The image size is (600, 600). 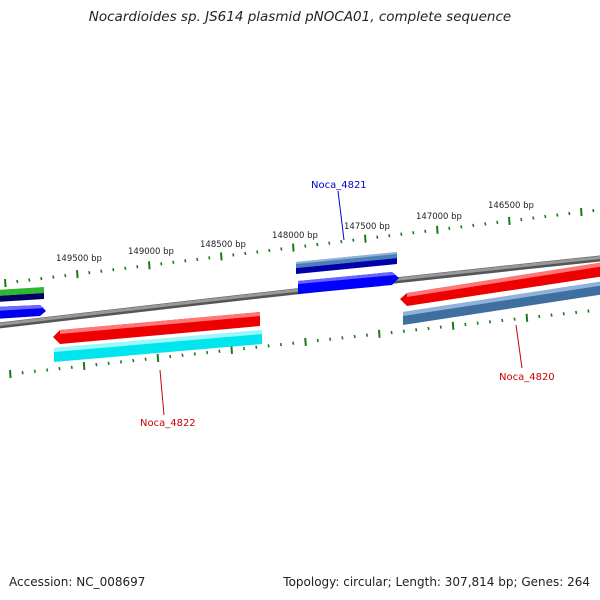 I want to click on outer-tick-row, so click(x=299, y=248).